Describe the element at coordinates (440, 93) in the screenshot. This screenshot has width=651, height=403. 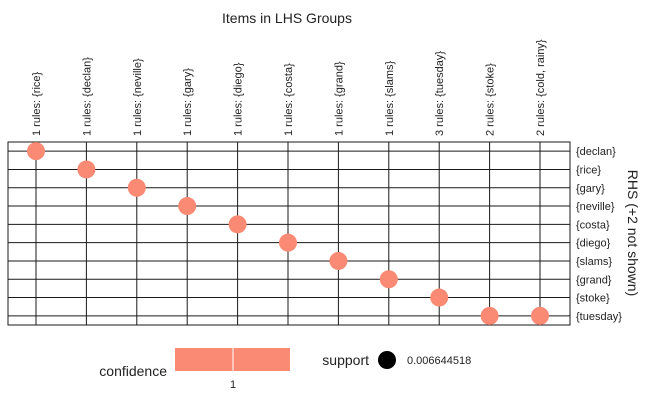
I see `x-group-label: 3 rules: {tuesday}` at that location.